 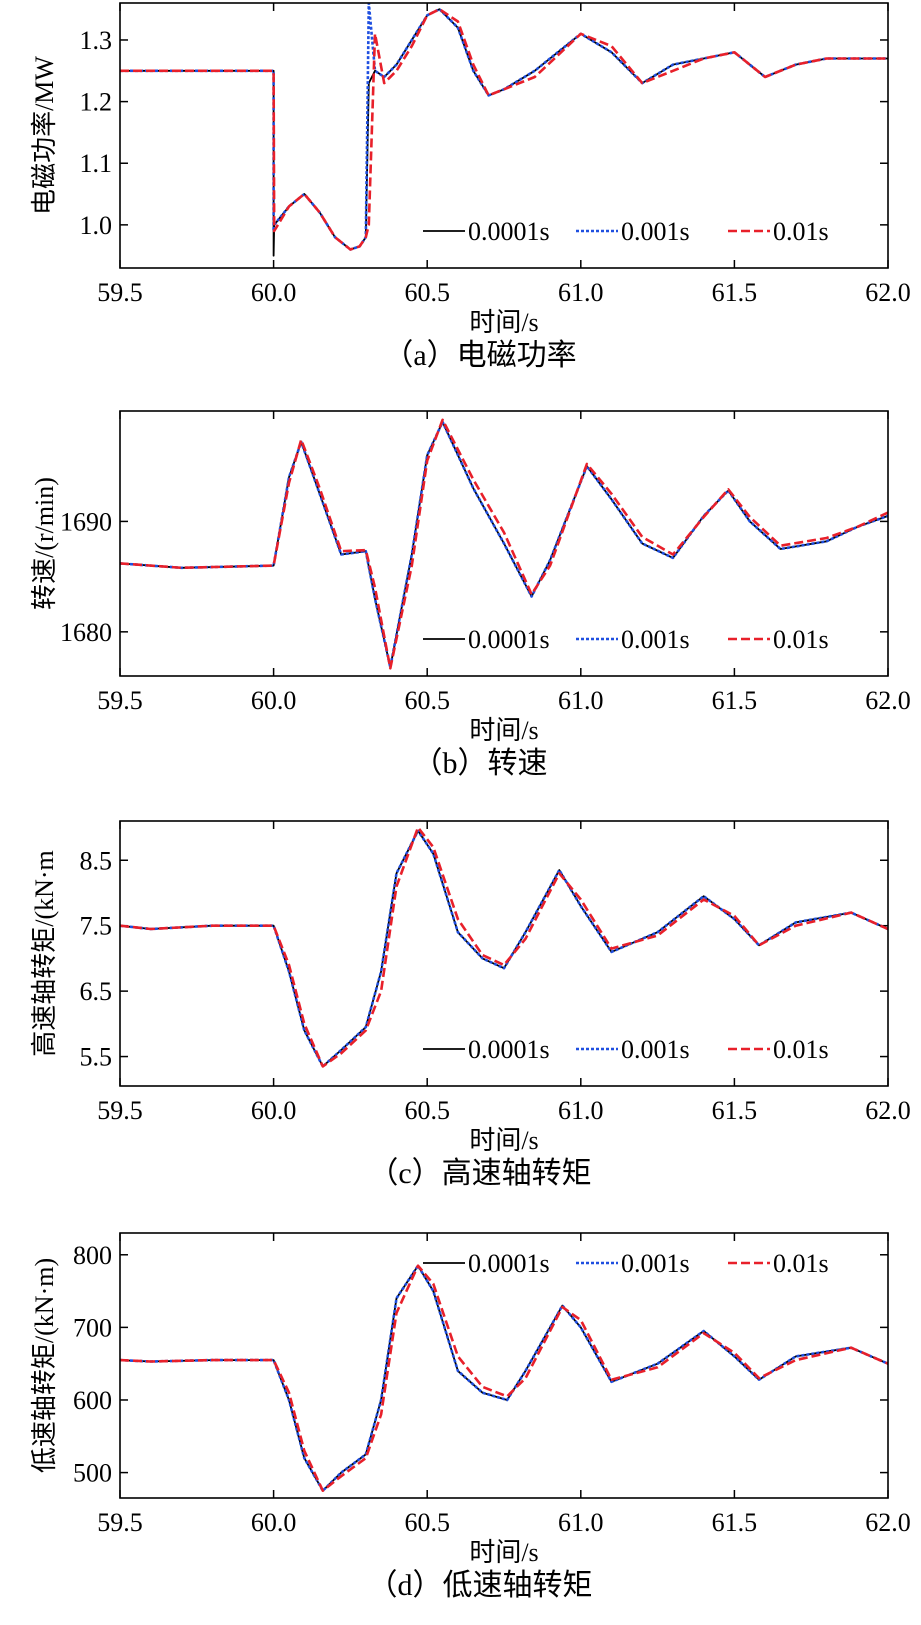 I want to click on y-tick-label: 1680, so click(x=86, y=632).